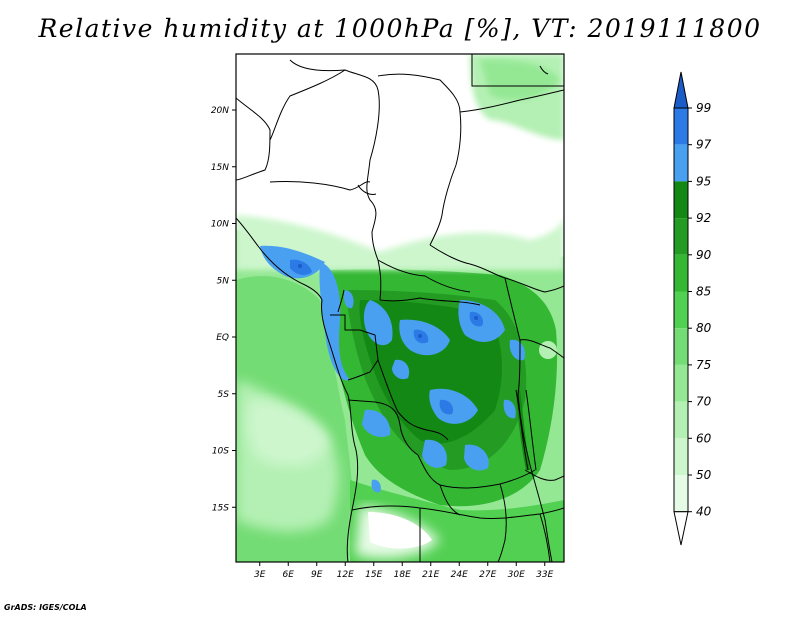  What do you see at coordinates (220, 168) in the screenshot?
I see `lat-tick-label: 15N` at bounding box center [220, 168].